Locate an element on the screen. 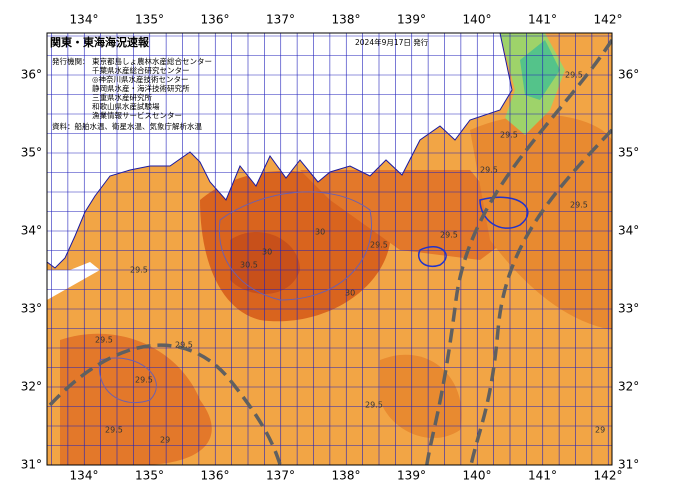  agency: 漁業情報サービスセンター is located at coordinates (137, 115).